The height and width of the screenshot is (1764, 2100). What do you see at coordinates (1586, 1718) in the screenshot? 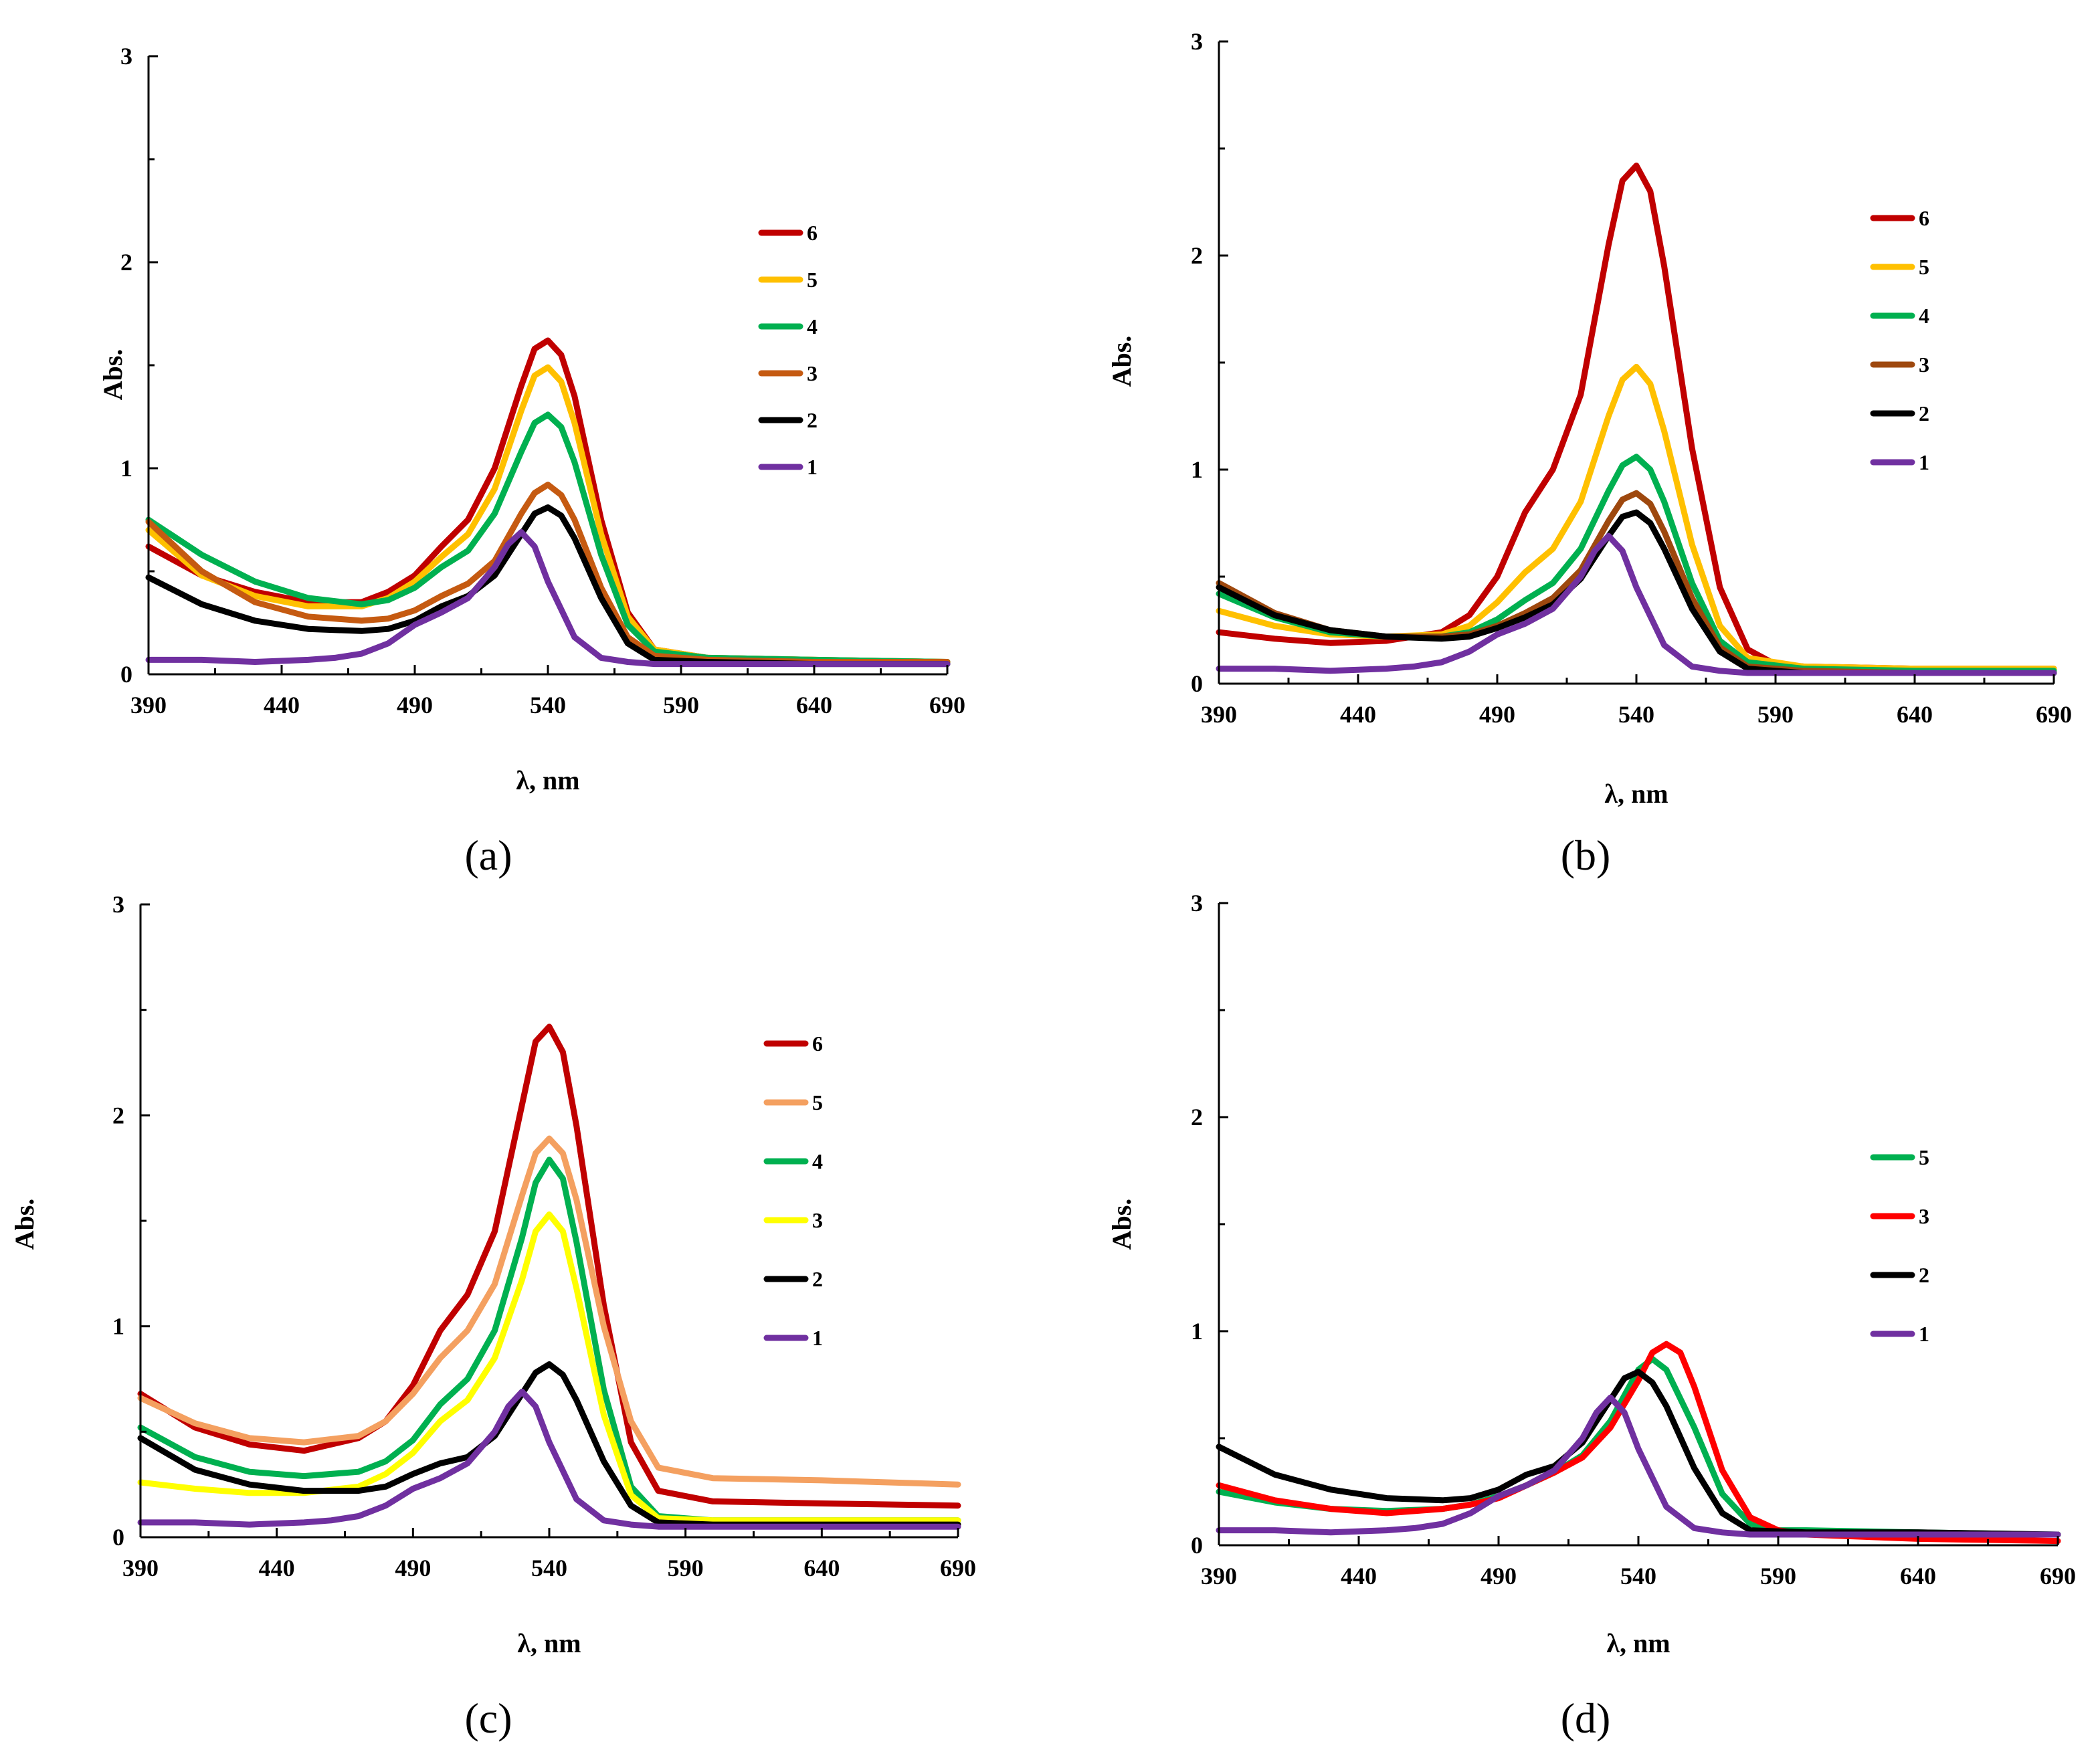
I see `panel-label: (d)` at bounding box center [1586, 1718].